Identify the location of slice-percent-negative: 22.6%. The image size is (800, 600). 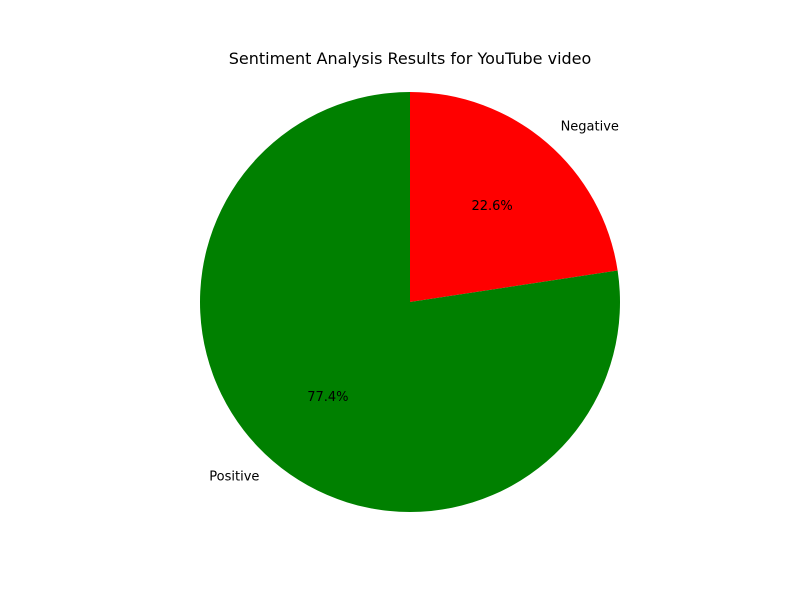
(491, 206).